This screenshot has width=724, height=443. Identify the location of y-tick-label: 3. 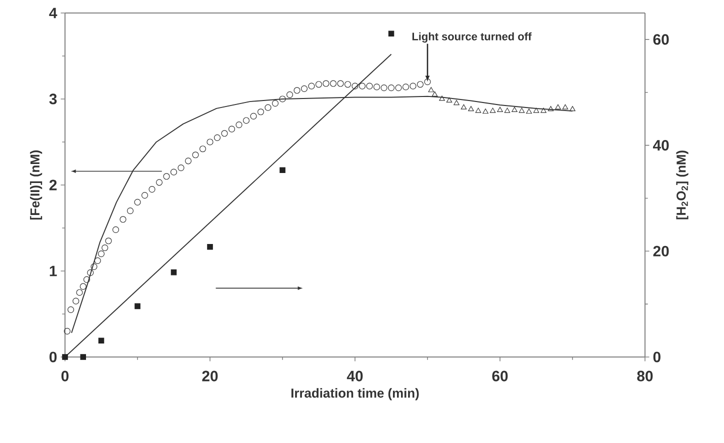
(53, 99).